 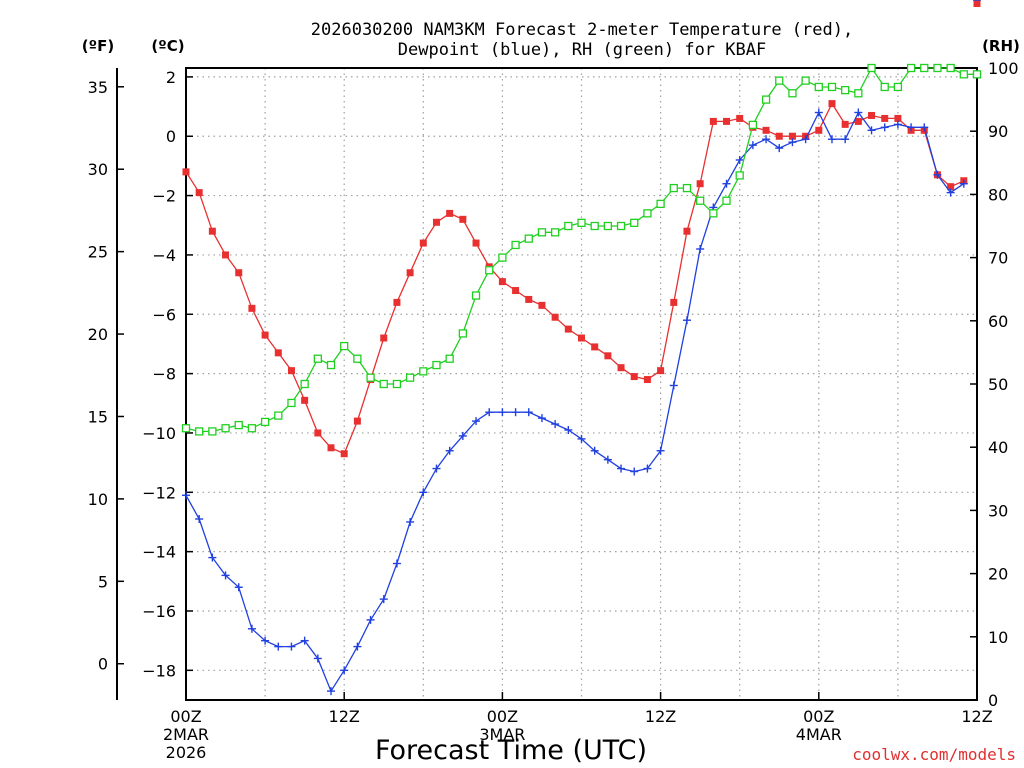 What do you see at coordinates (998, 447) in the screenshot?
I see `rh-tick-label: 40` at bounding box center [998, 447].